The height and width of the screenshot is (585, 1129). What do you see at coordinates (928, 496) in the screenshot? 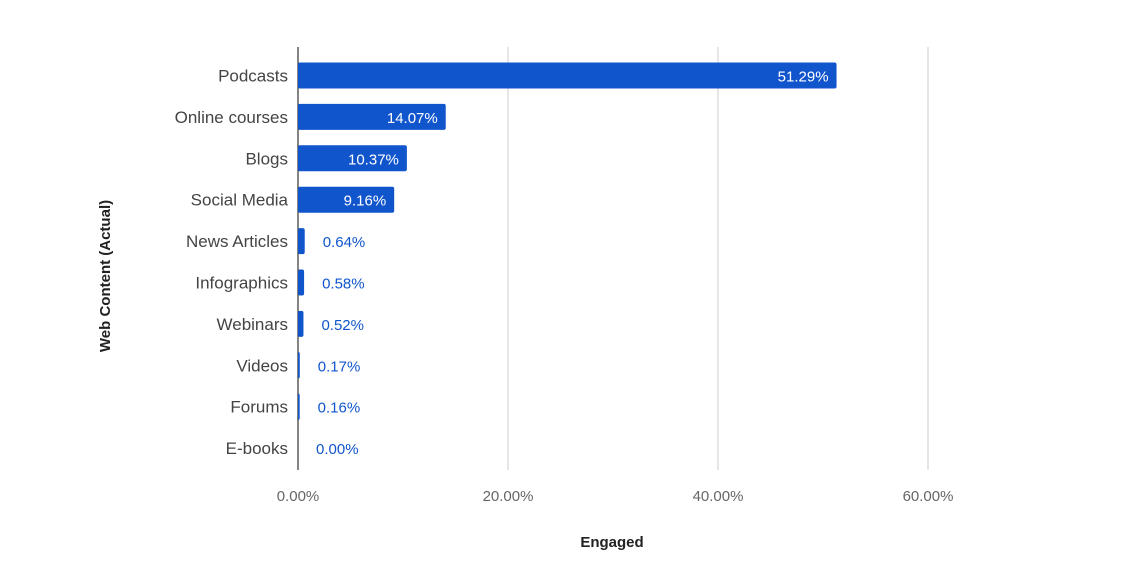
I see `x-tick-label: 60.00%` at bounding box center [928, 496].